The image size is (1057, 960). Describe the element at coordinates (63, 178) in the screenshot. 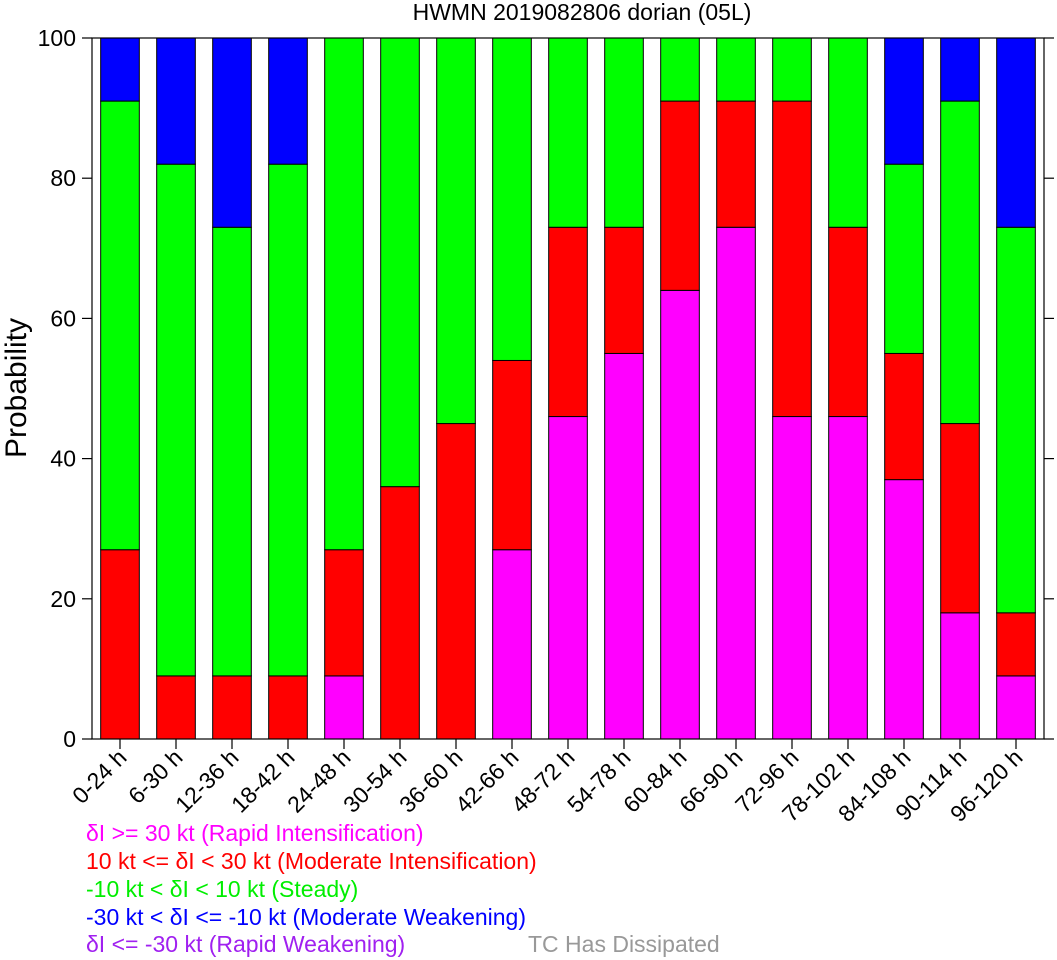

I see `y-tick-label: 80` at that location.